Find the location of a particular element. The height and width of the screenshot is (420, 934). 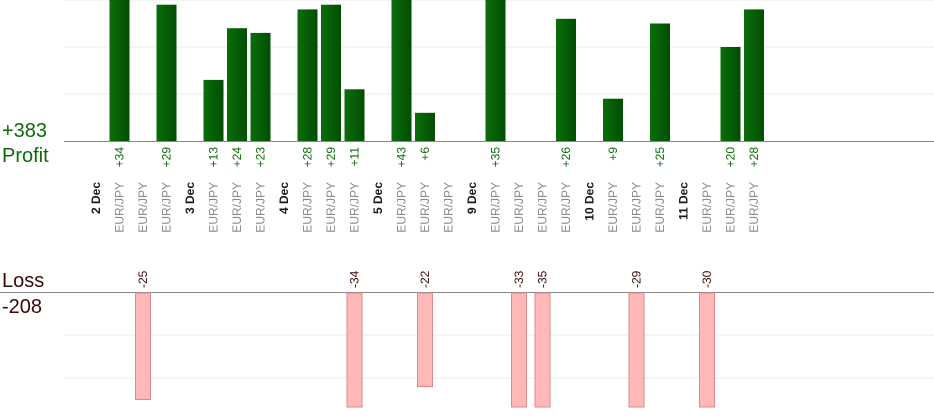

date-label: 9 Dec is located at coordinates (472, 198).